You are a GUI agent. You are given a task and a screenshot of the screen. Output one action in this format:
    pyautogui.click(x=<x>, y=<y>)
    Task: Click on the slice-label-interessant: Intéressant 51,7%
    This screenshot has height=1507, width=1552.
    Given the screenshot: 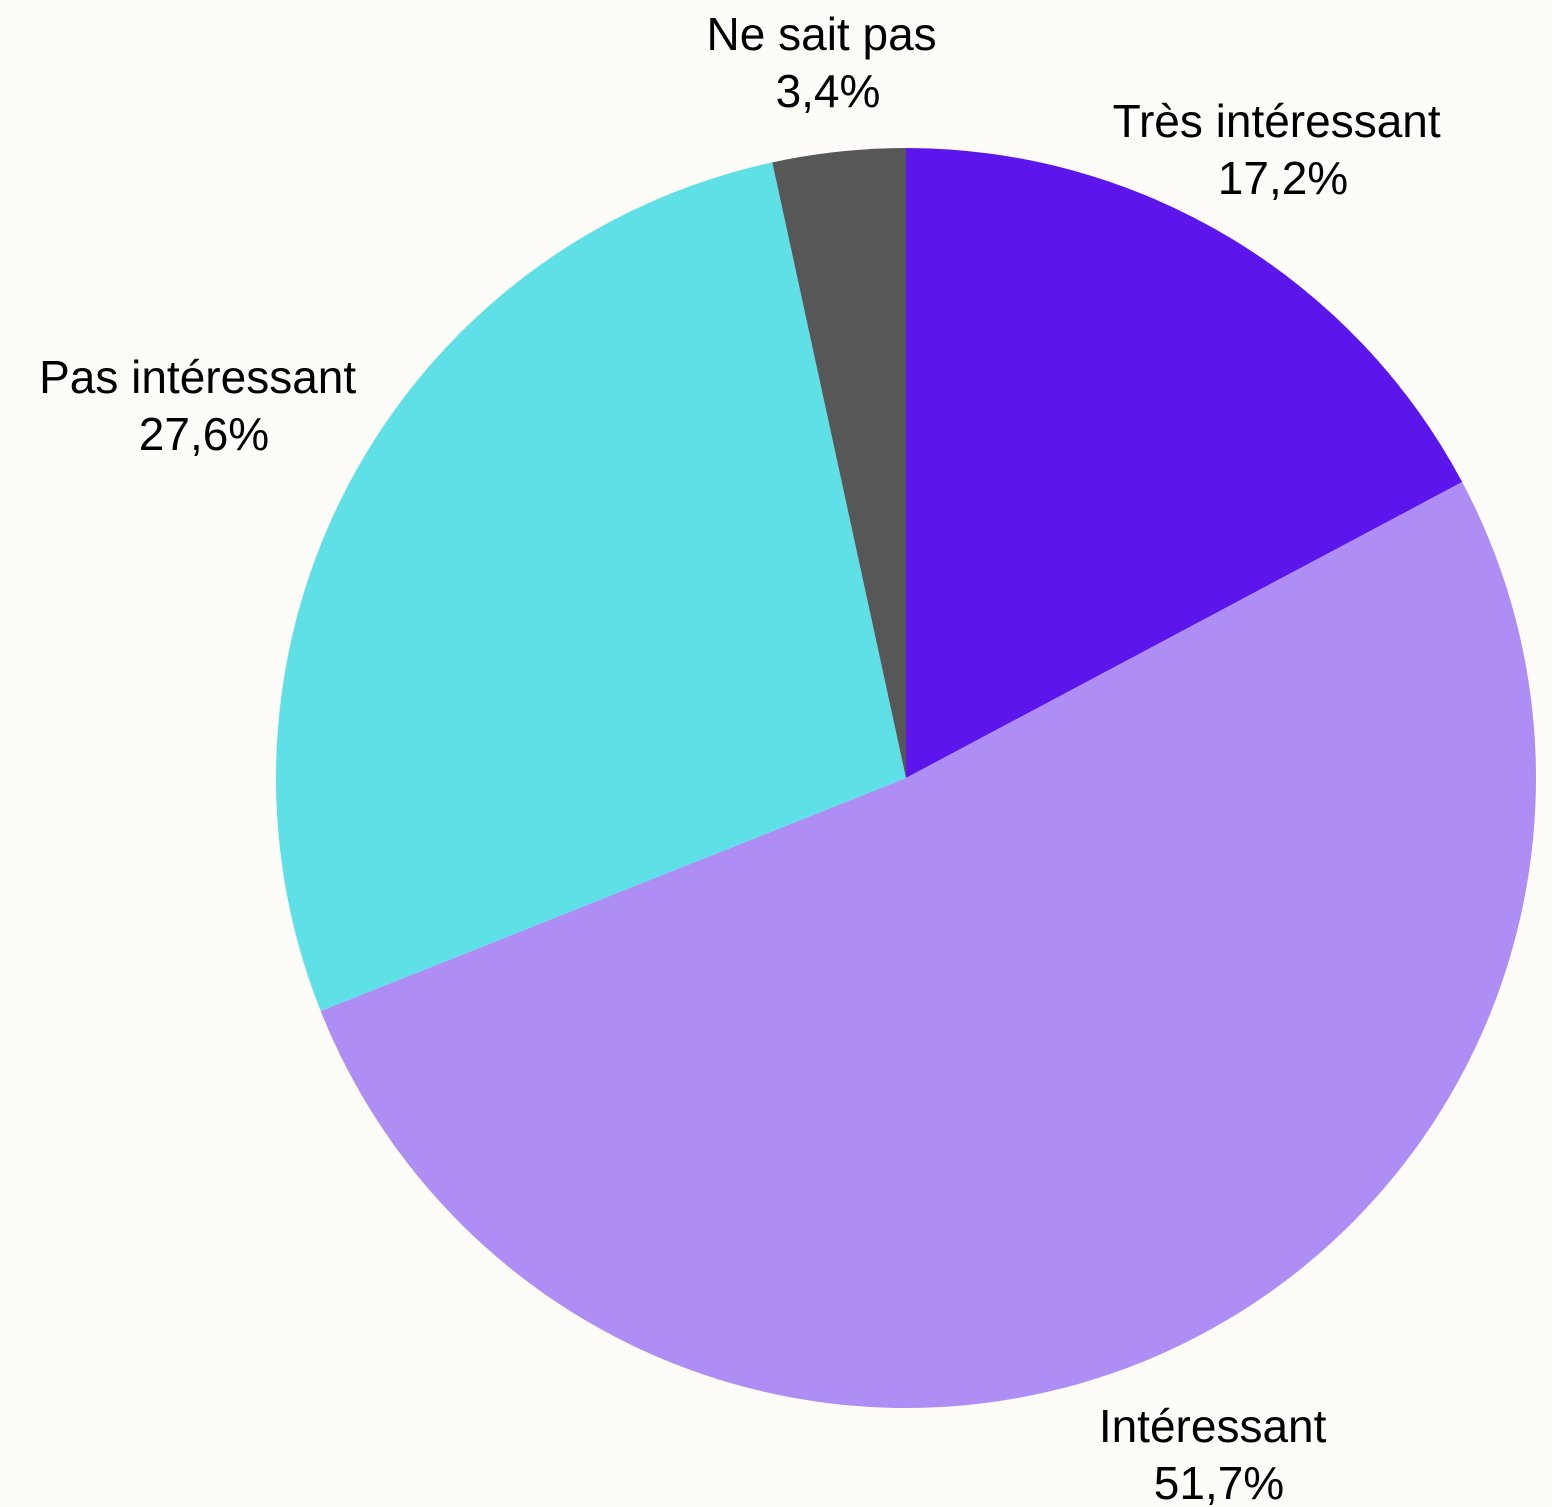 What is the action you would take?
    pyautogui.click(x=1219, y=1453)
    